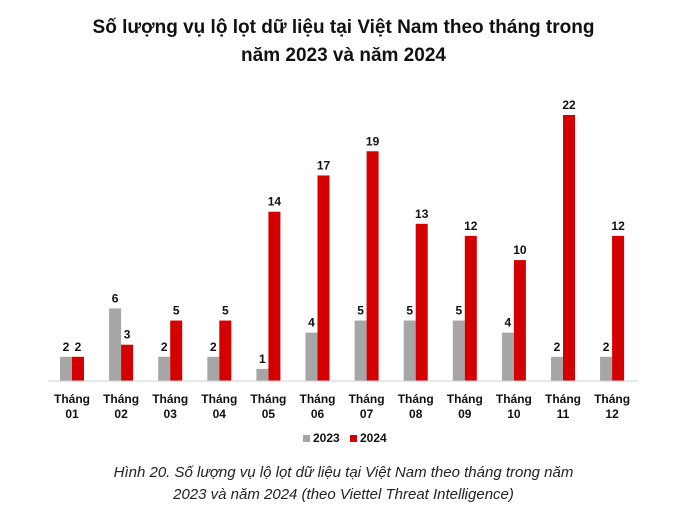 The height and width of the screenshot is (514, 687). I want to click on x-tick-label-7-line-2: 07, so click(367, 414).